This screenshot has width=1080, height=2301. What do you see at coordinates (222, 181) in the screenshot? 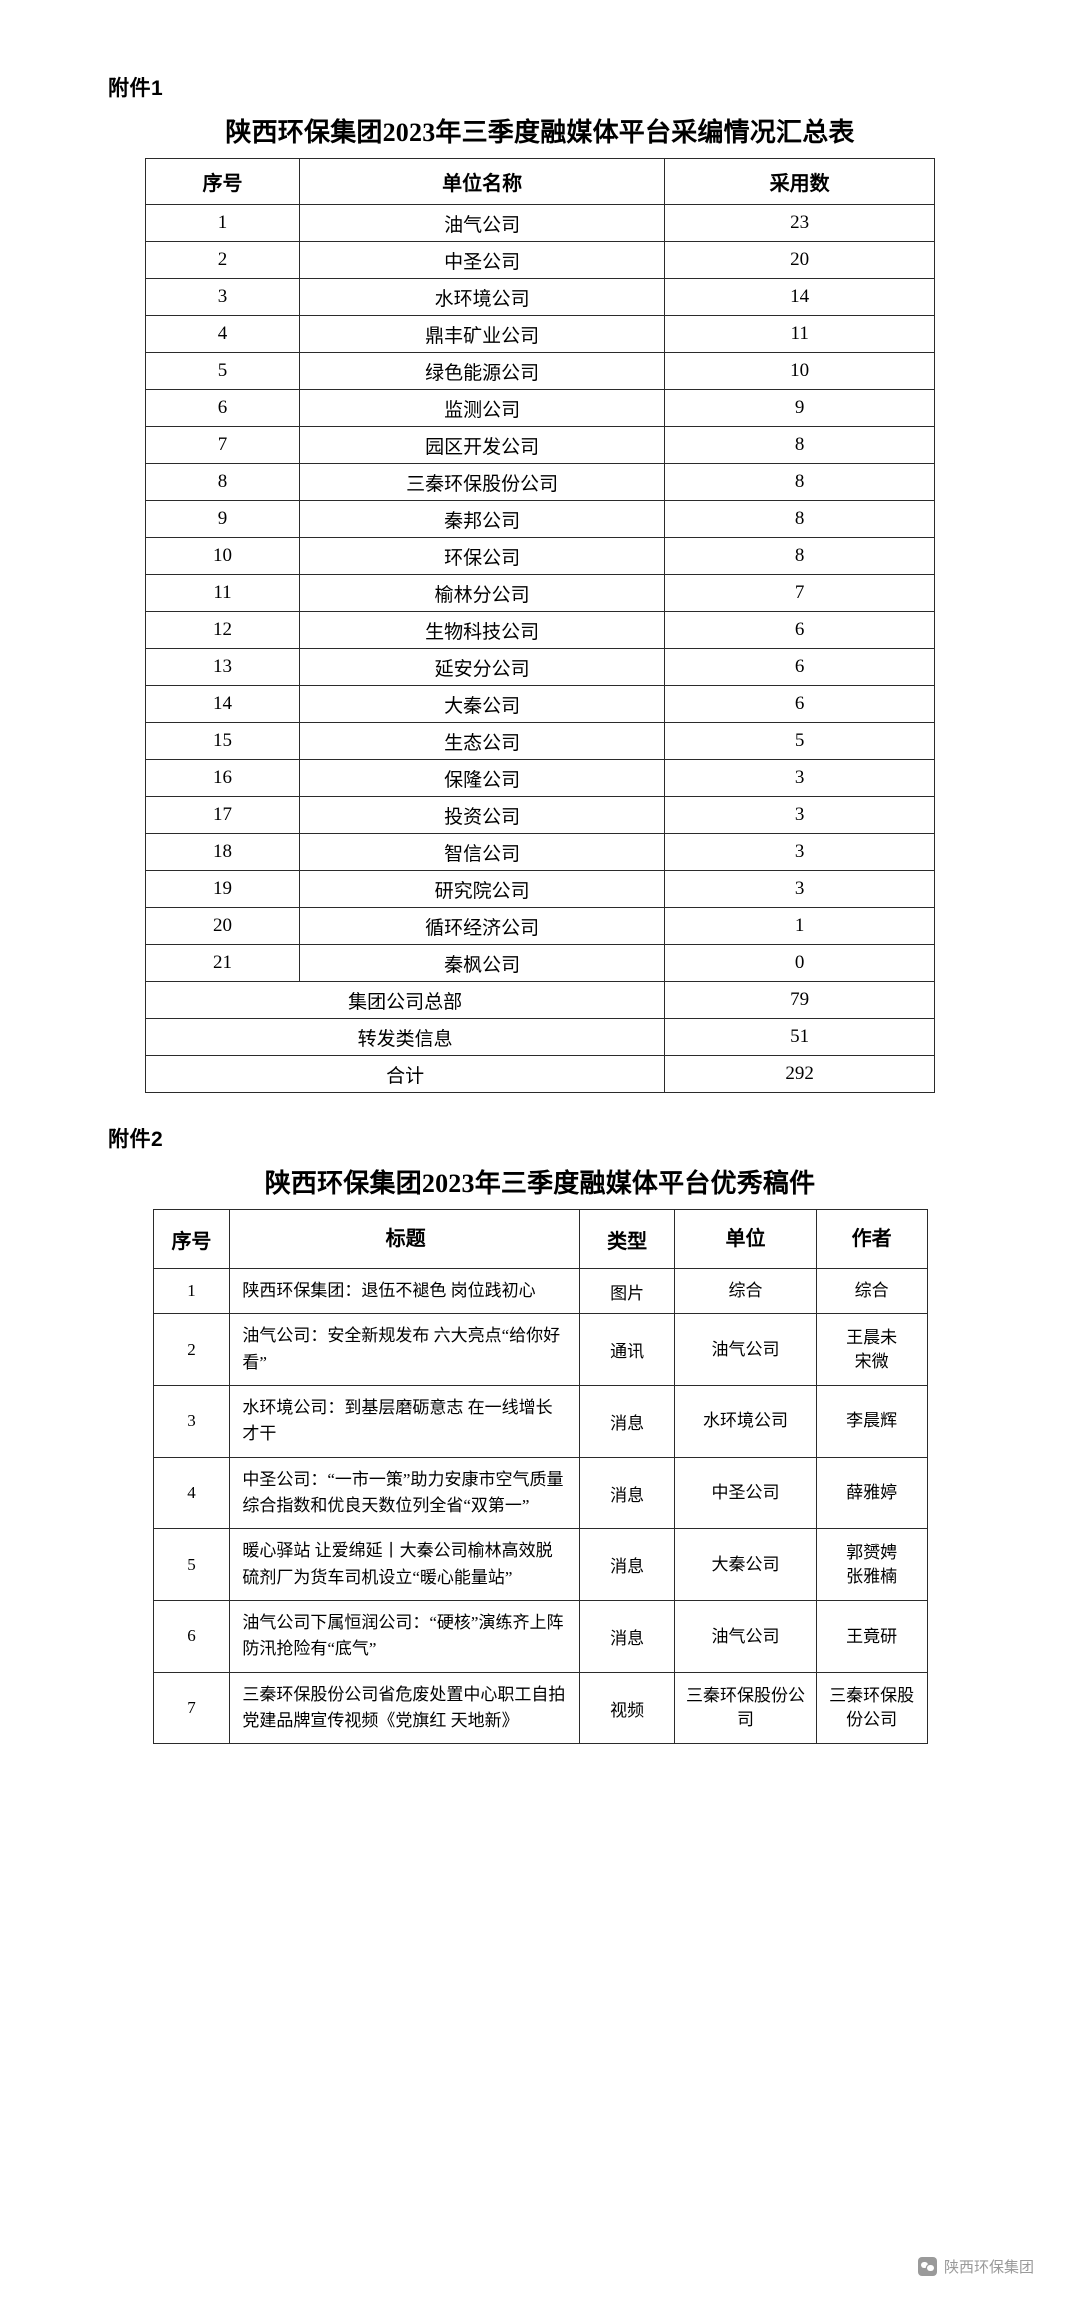
I see `column-header-no: 序号` at bounding box center [222, 181].